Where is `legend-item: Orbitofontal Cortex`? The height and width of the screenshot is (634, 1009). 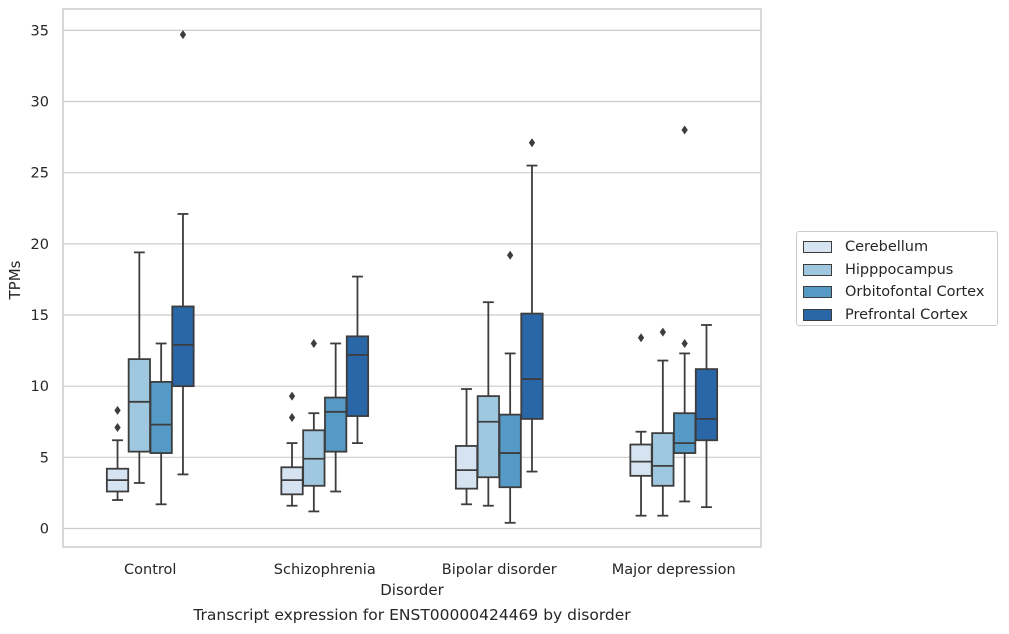 legend-item: Orbitofontal Cortex is located at coordinates (900, 292).